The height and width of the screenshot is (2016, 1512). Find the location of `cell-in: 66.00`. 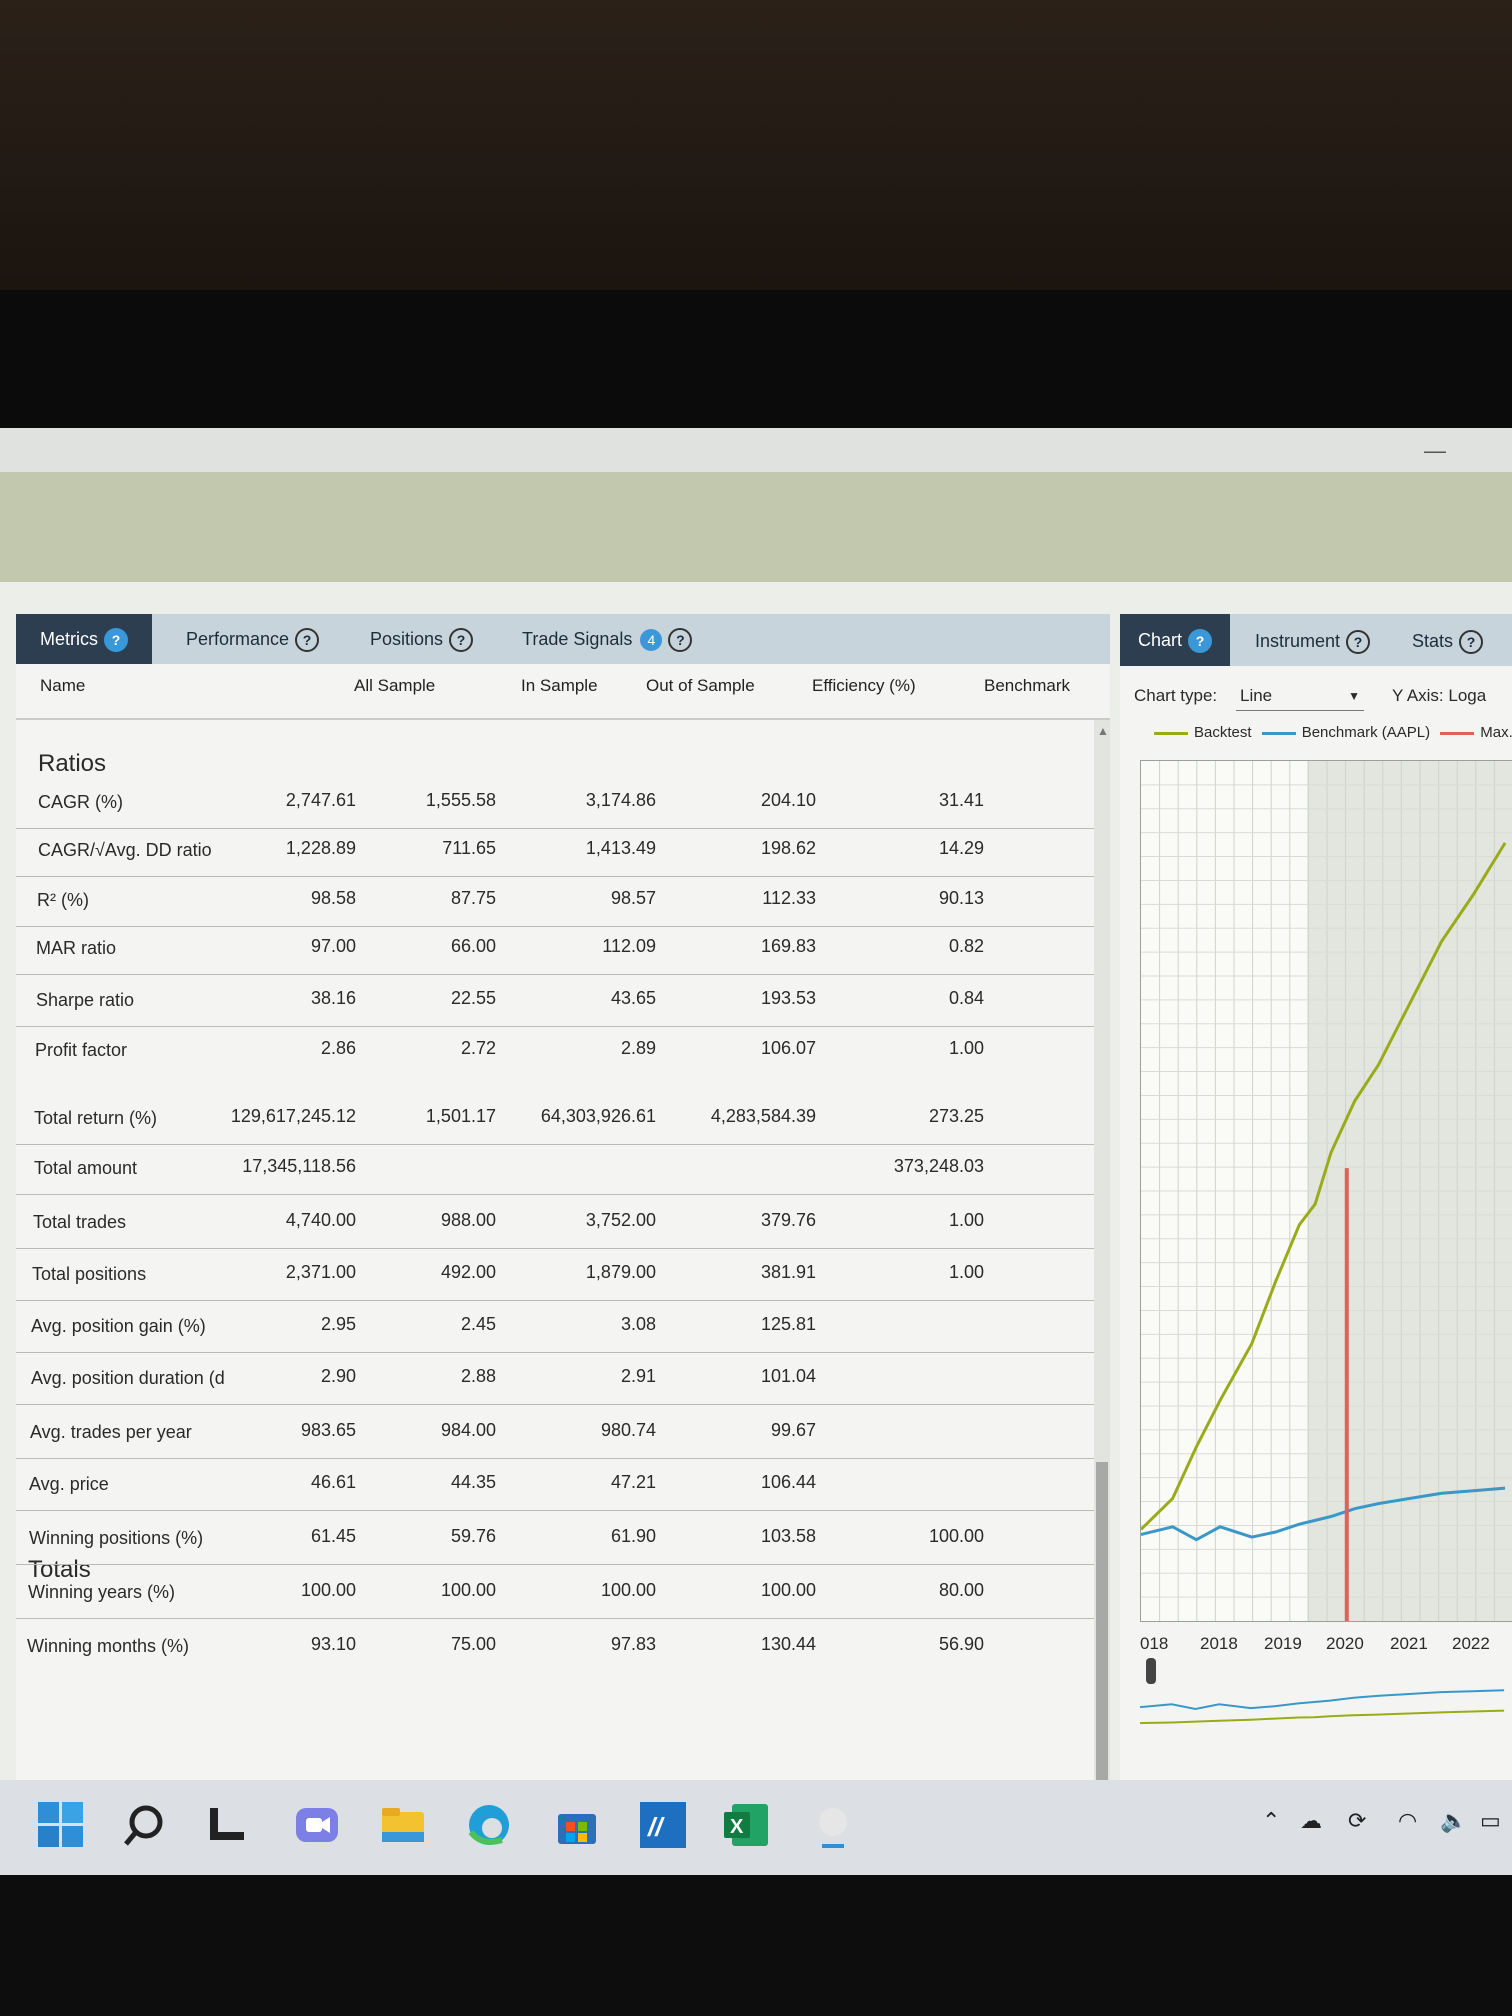

cell-in: 66.00 is located at coordinates (473, 946).